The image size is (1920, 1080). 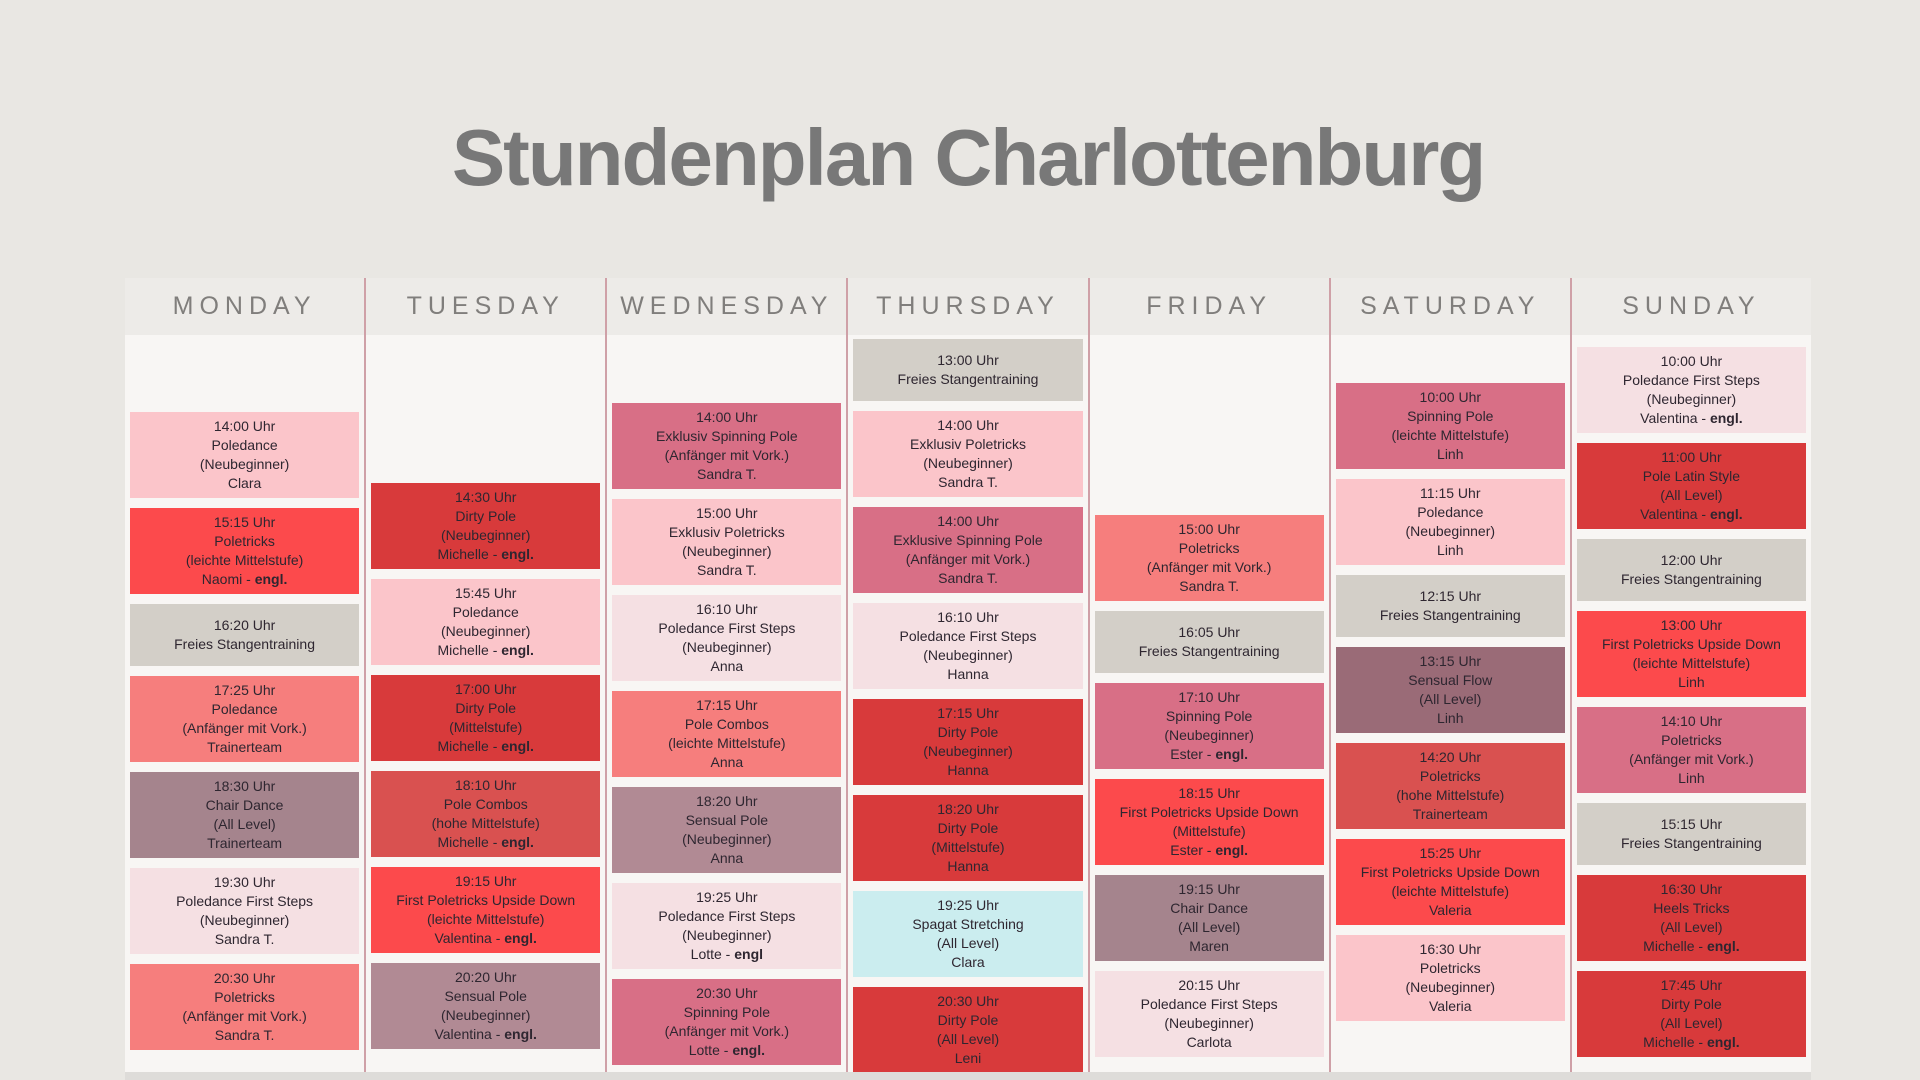 I want to click on class-time: 12:00 Uhr, so click(x=1691, y=560).